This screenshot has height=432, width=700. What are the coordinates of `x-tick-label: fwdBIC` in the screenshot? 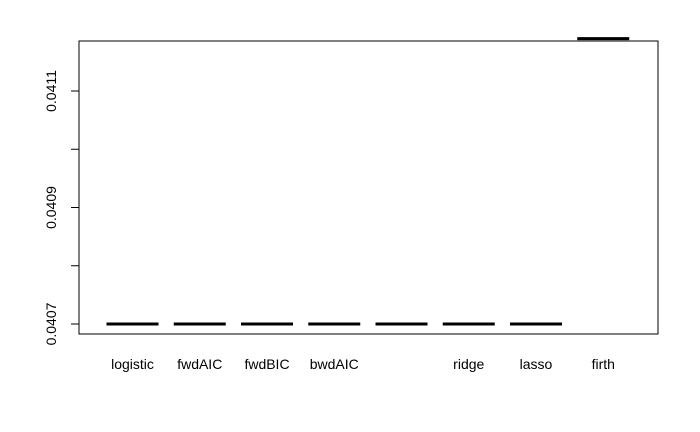 It's located at (266, 364).